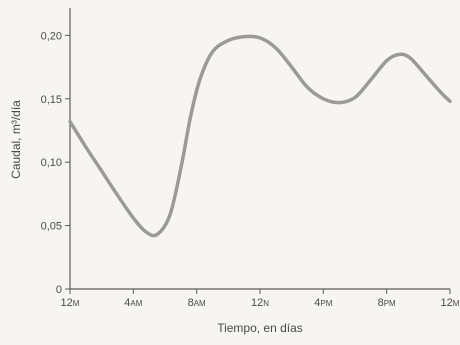 The height and width of the screenshot is (345, 460). I want to click on y-axis-ticks: 0 0,05 0,10 0,15 0,20, so click(55, 163).